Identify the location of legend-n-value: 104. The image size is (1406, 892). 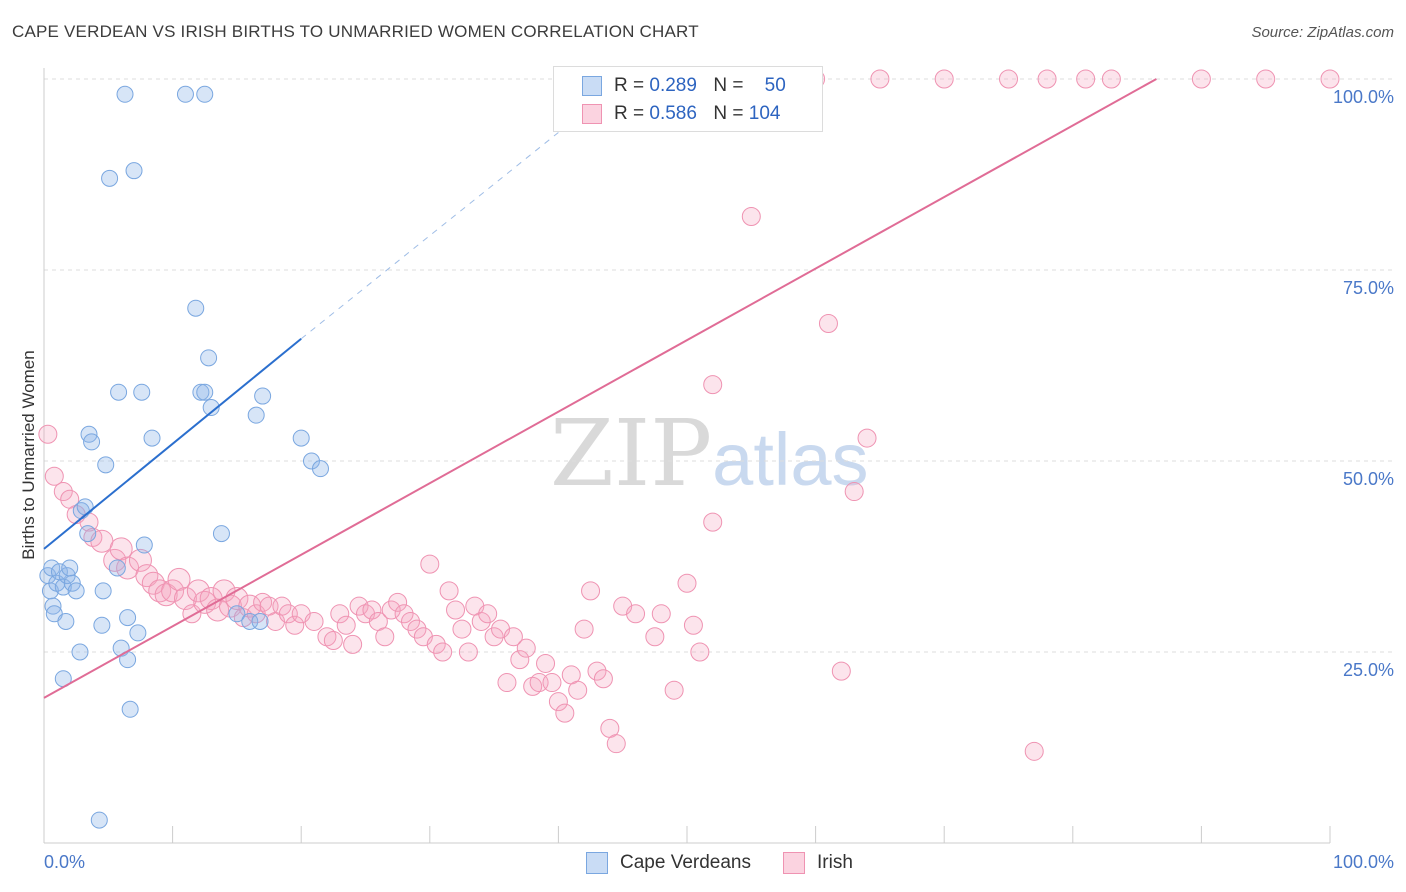
(764, 113).